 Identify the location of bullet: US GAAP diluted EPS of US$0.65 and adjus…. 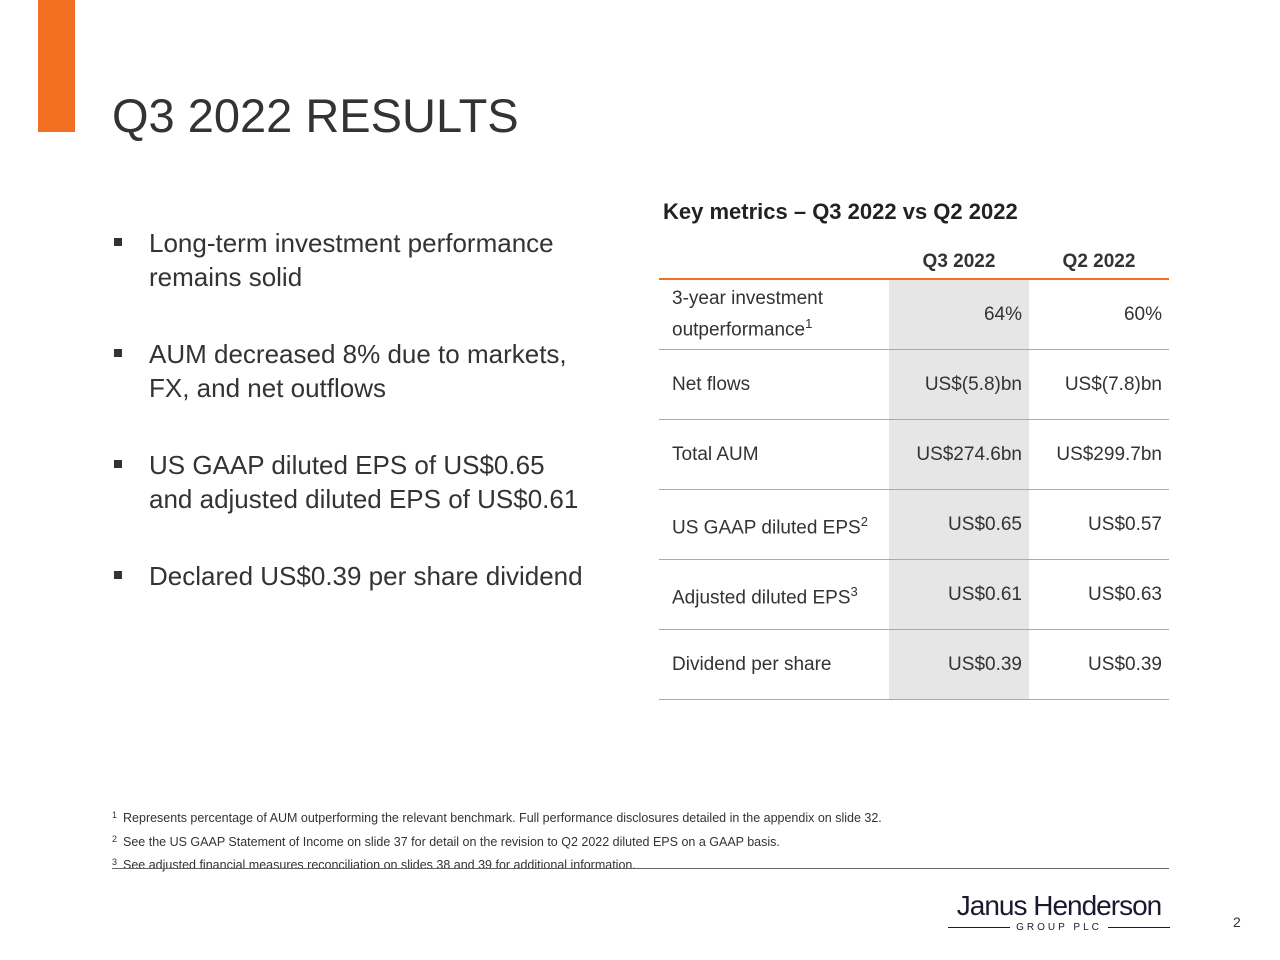
(350, 482).